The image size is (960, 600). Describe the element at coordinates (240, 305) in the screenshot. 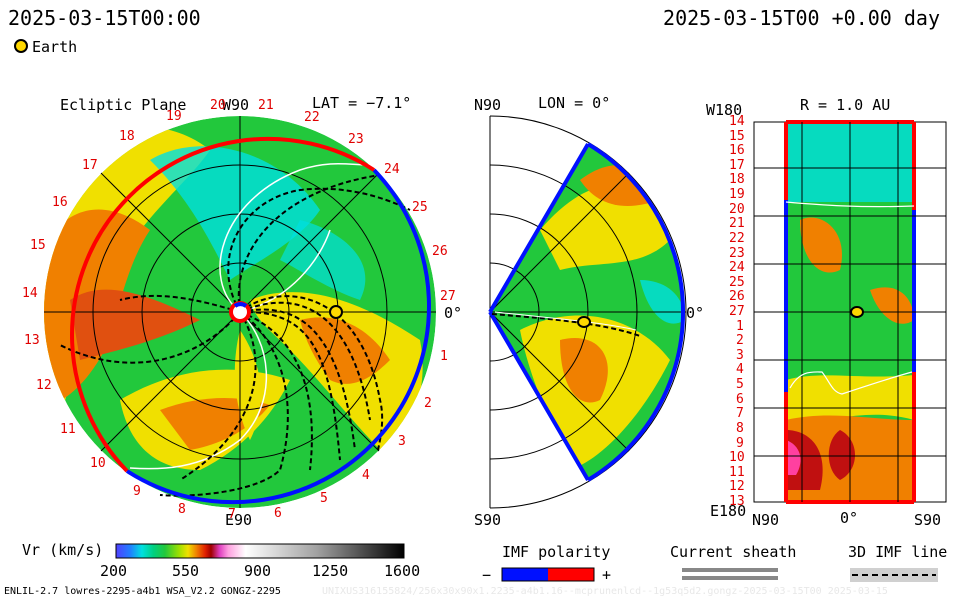

I see `sun-polarity-icon` at that location.